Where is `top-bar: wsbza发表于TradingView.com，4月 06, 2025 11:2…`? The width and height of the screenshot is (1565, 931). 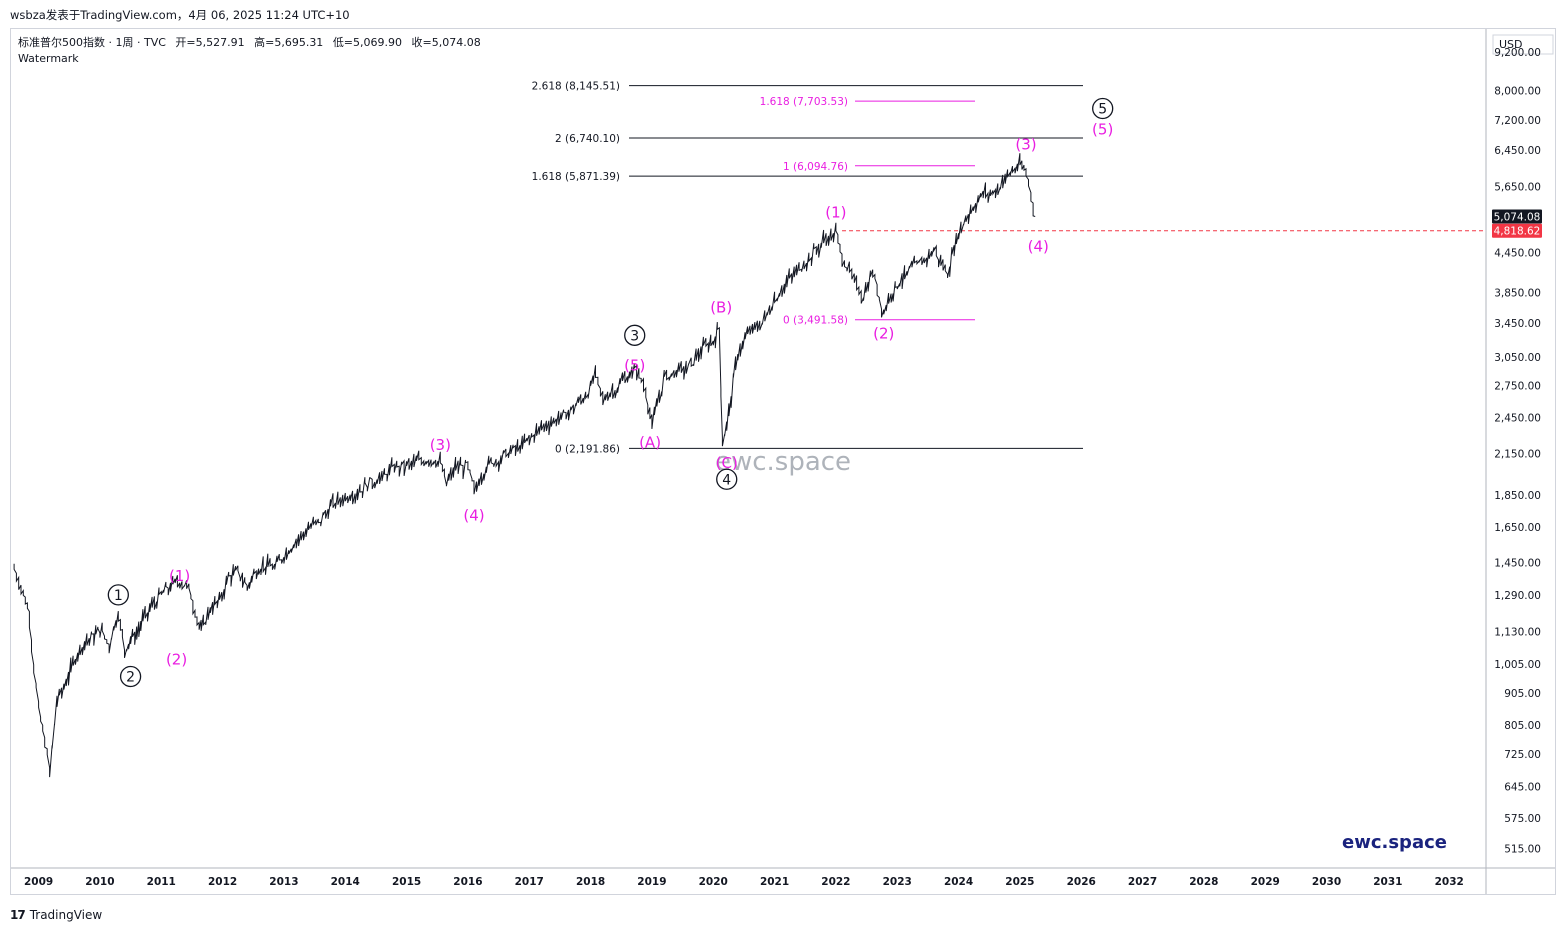 top-bar: wsbza发表于TradingView.com，4月 06, 2025 11:2… is located at coordinates (782, 14).